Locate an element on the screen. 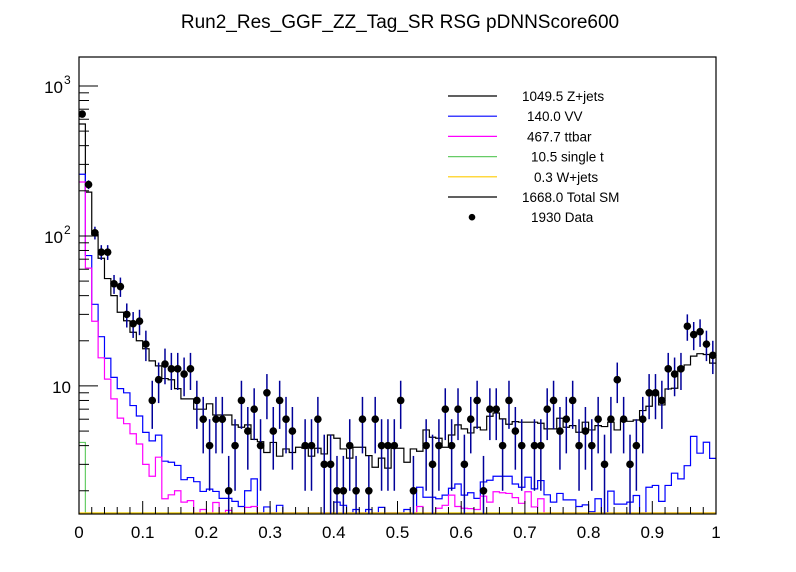 Image resolution: width=796 pixels, height=572 pixels. x-tick-label: 0.6 is located at coordinates (461, 532).